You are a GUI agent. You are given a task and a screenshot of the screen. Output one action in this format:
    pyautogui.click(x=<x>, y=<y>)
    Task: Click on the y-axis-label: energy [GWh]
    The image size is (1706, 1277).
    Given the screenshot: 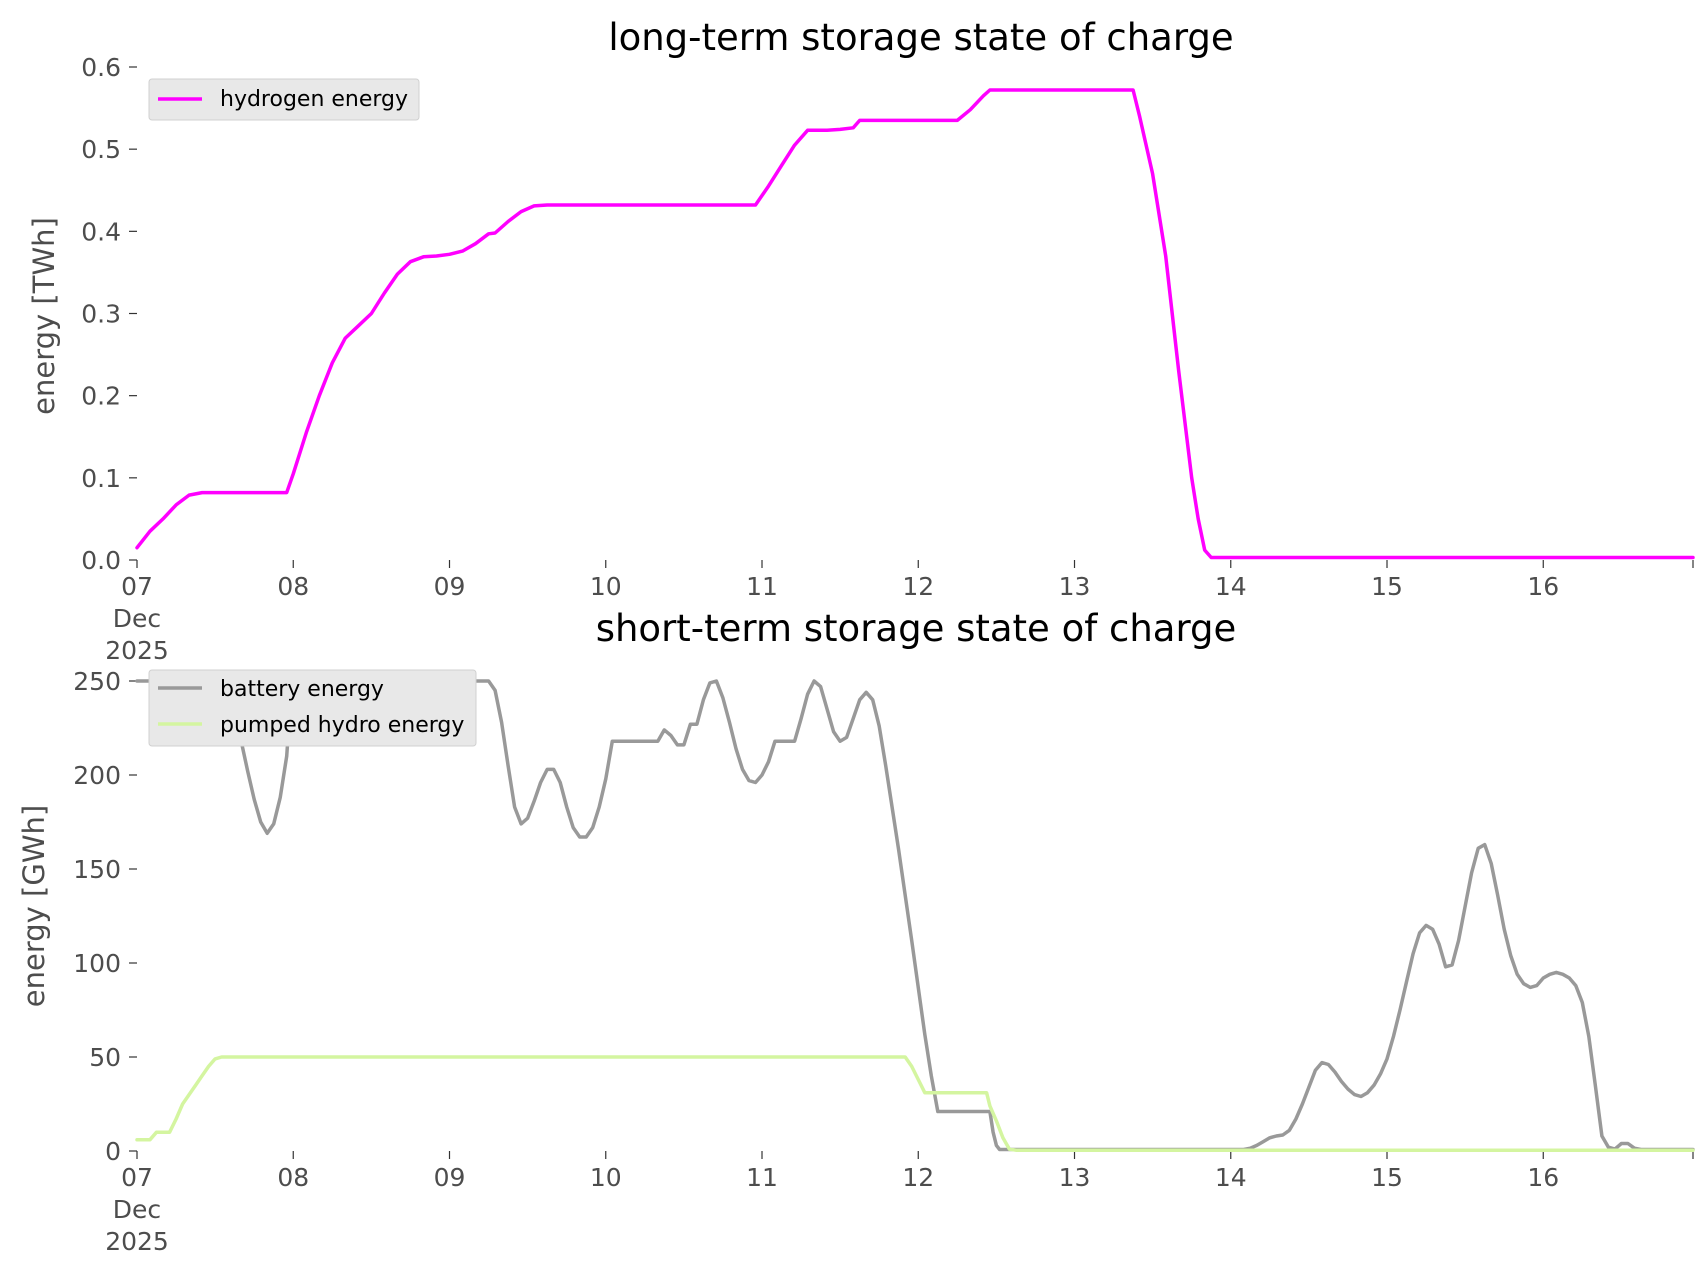 What is the action you would take?
    pyautogui.click(x=34, y=906)
    